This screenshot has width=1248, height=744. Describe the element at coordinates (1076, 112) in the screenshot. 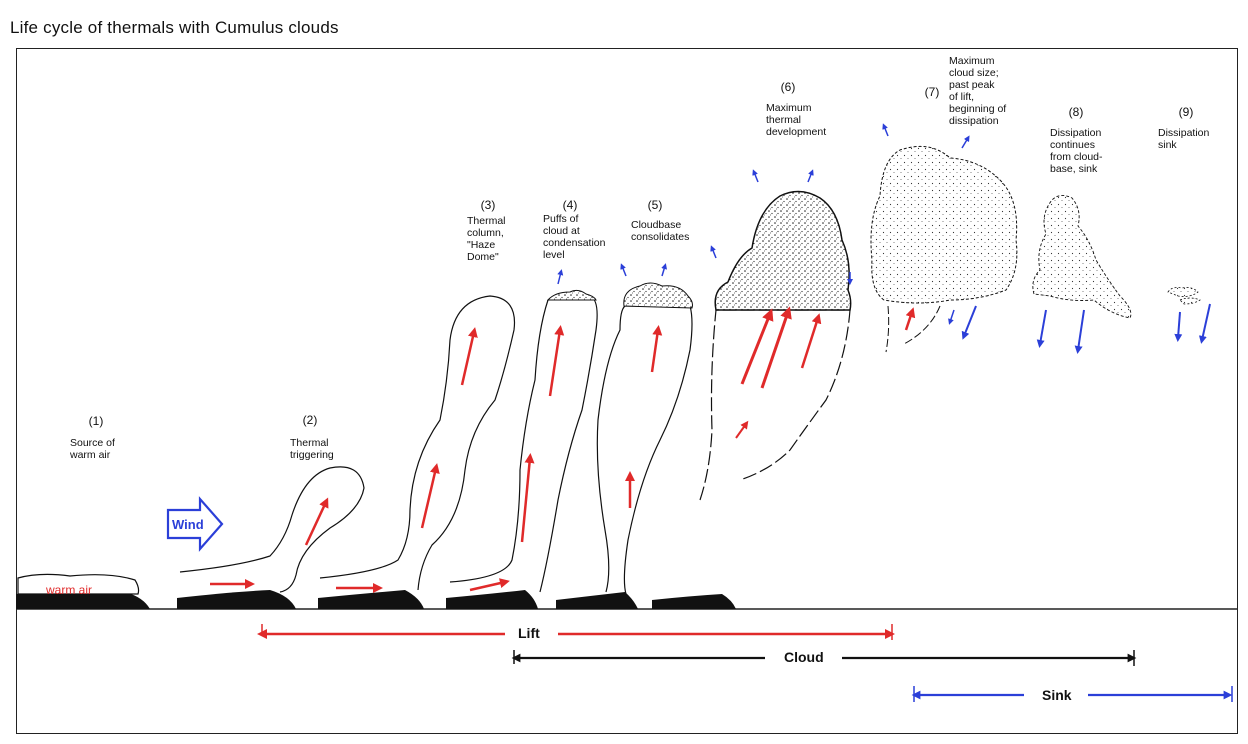

I see `stage-8-number: (8)` at that location.